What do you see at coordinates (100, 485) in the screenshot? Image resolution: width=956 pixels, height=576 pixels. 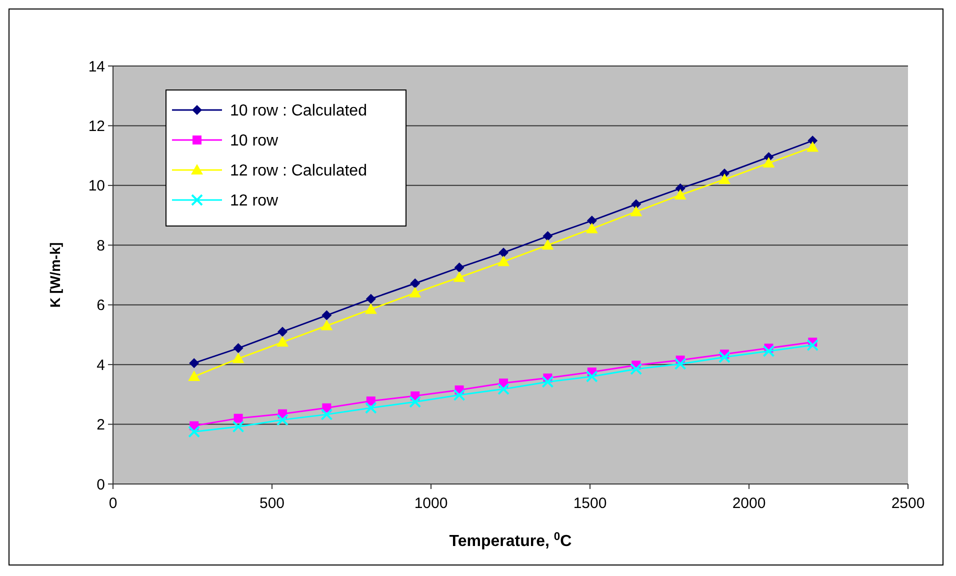 I see `y-tick-label: 0` at bounding box center [100, 485].